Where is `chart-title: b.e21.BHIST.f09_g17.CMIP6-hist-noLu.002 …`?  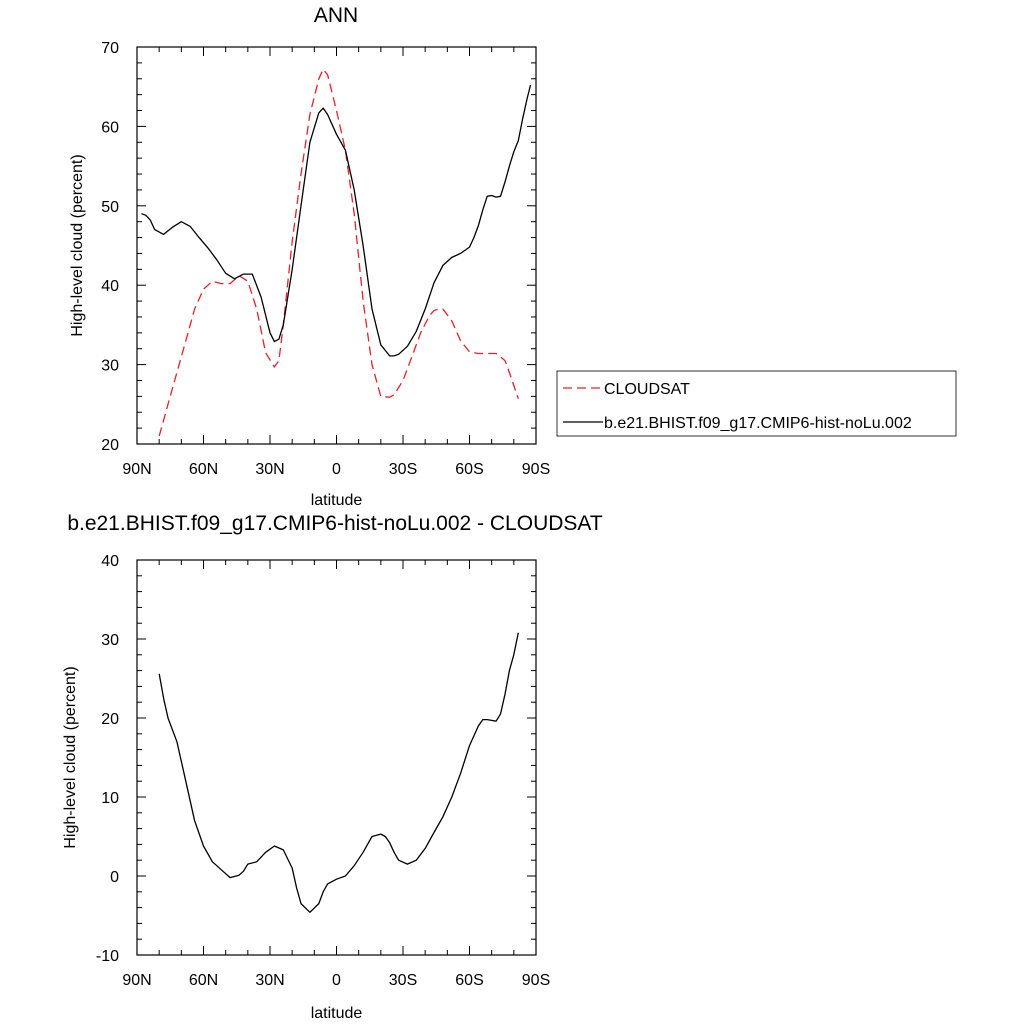
chart-title: b.e21.BHIST.f09_g17.CMIP6-hist-noLu.002 … is located at coordinates (335, 523).